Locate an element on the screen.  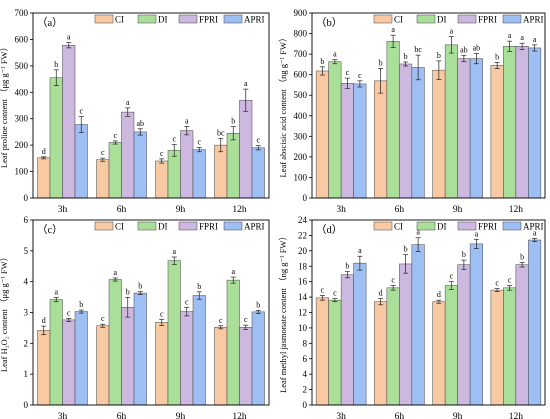
y-tick-label: 10 is located at coordinates (303, 328).